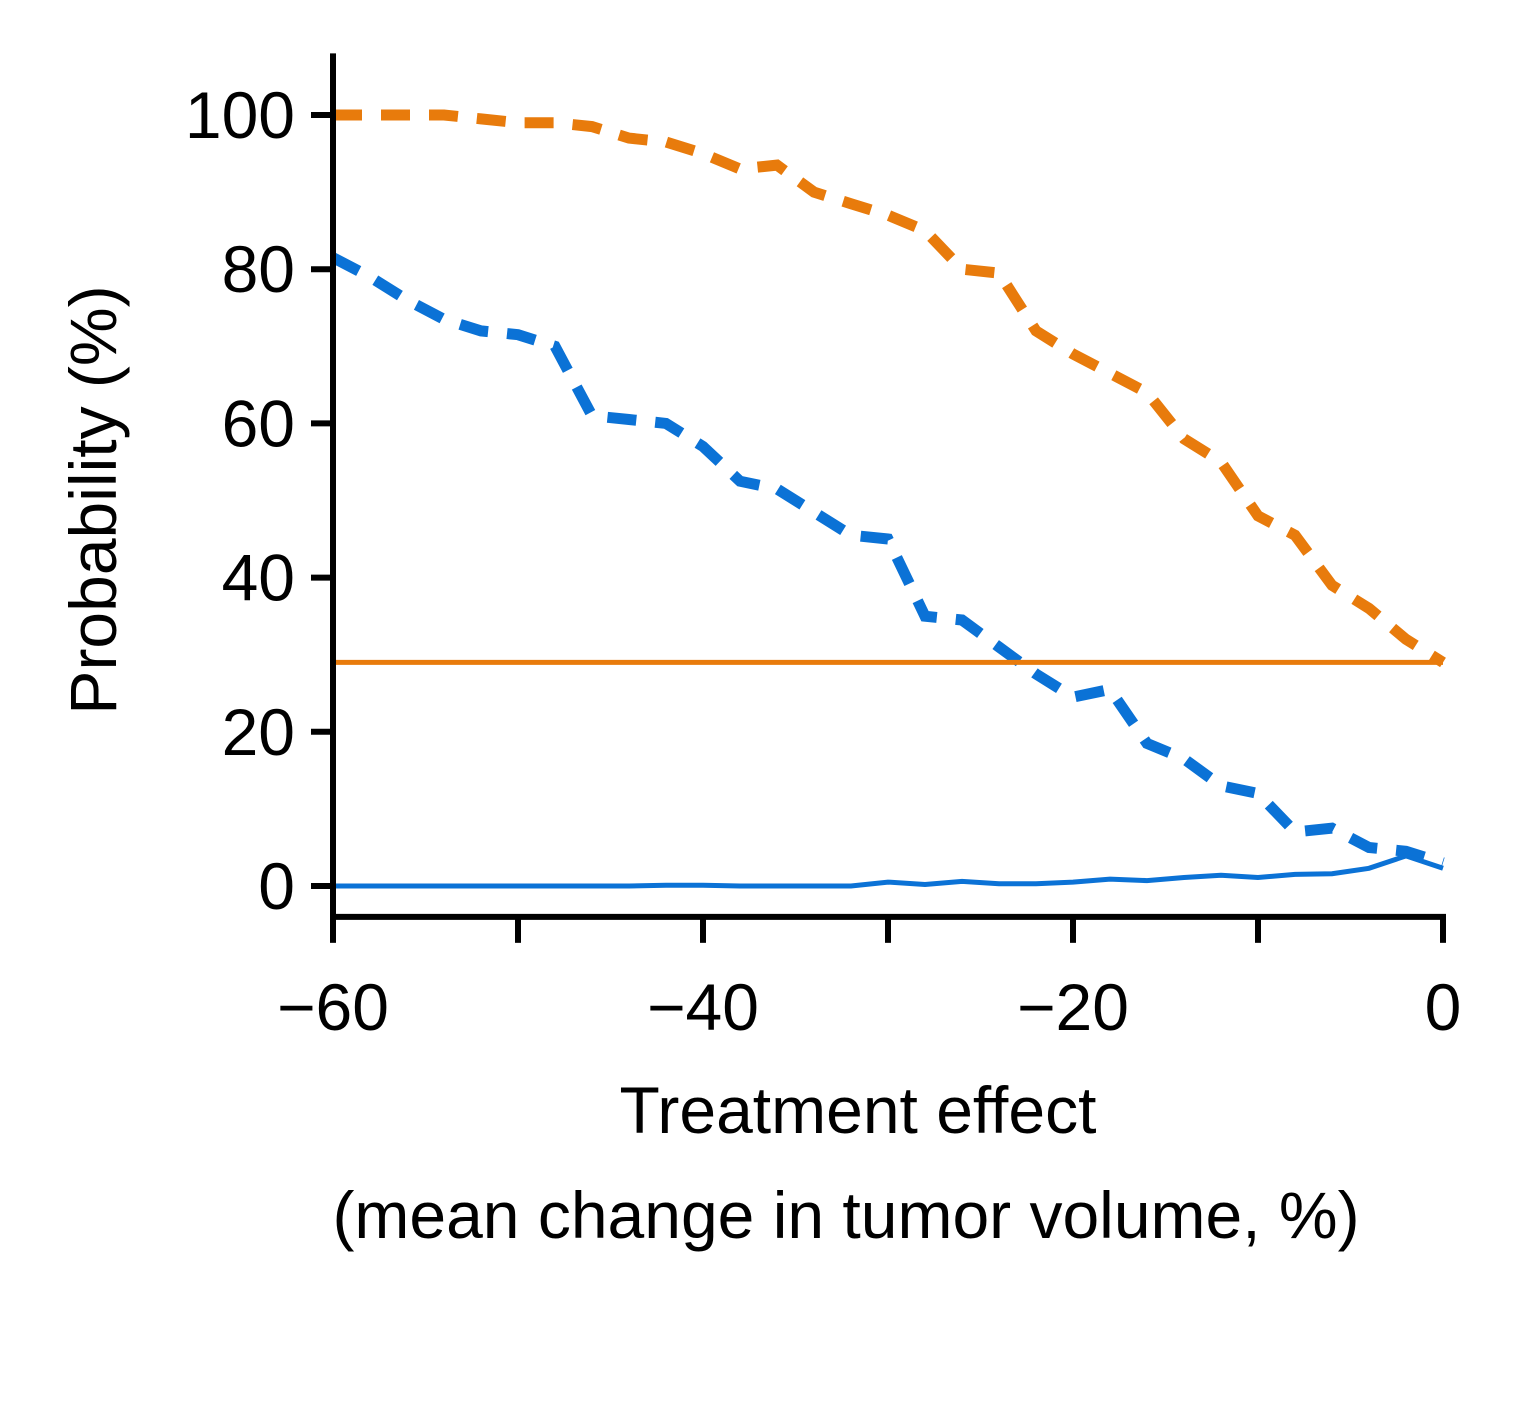 This screenshot has height=1422, width=1528. What do you see at coordinates (869, 980) in the screenshot?
I see `x-axis-ticks: −60 −40 −20 0` at bounding box center [869, 980].